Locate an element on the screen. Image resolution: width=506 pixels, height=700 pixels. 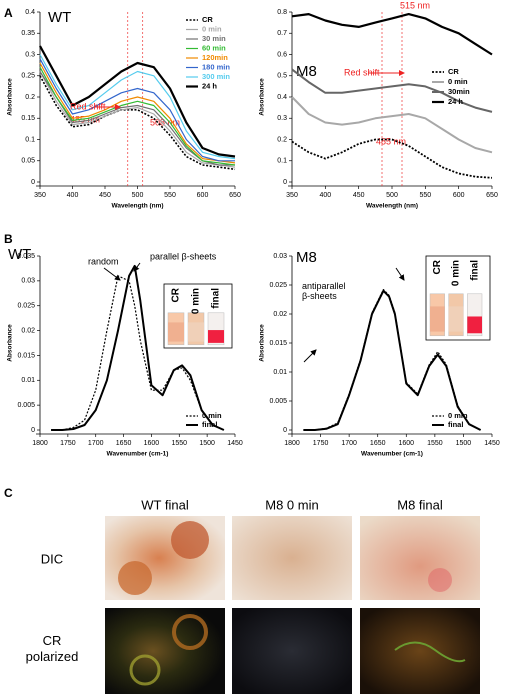
legend-label: 120min is located at coordinates (215, 57).